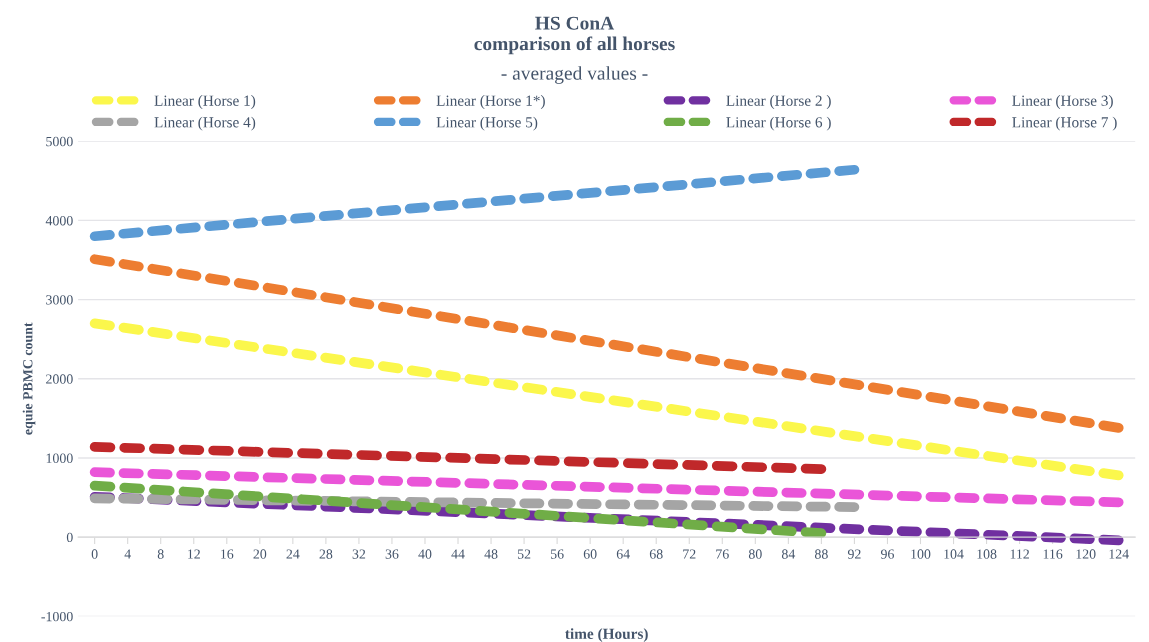 This screenshot has height=642, width=1149. I want to click on x-tick-label: 0, so click(94, 554).